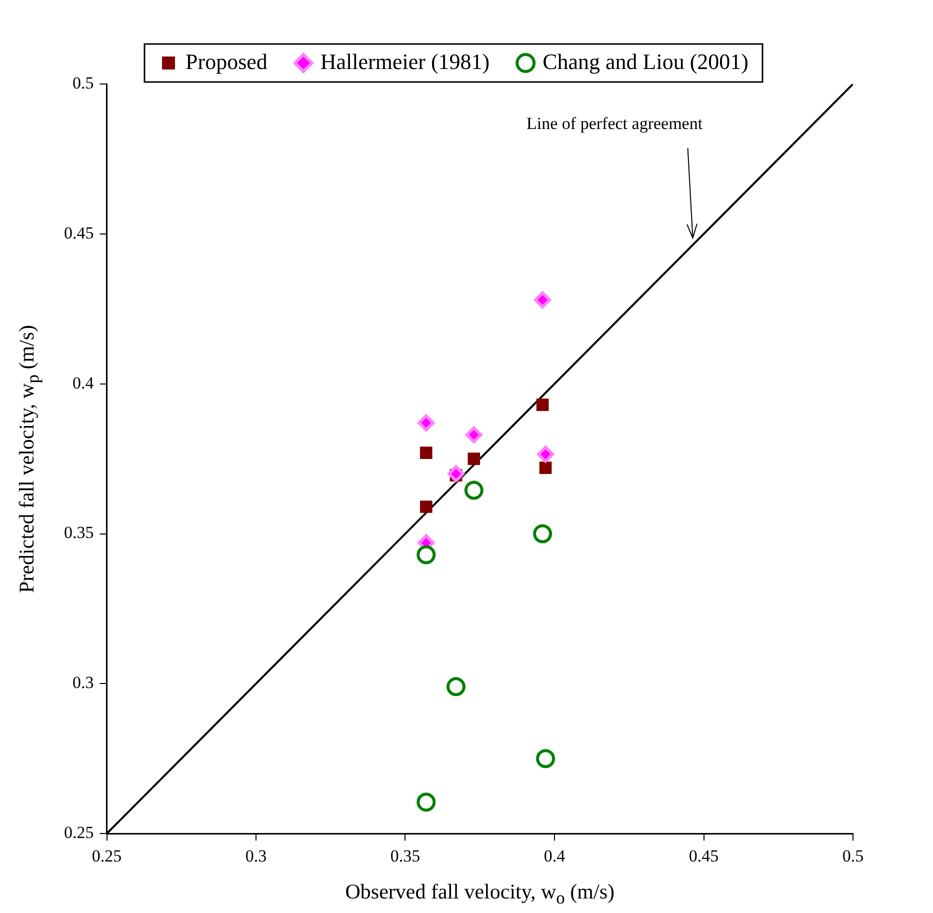 This screenshot has height=913, width=933. What do you see at coordinates (83, 382) in the screenshot?
I see `y-tick-label: 0.4` at bounding box center [83, 382].